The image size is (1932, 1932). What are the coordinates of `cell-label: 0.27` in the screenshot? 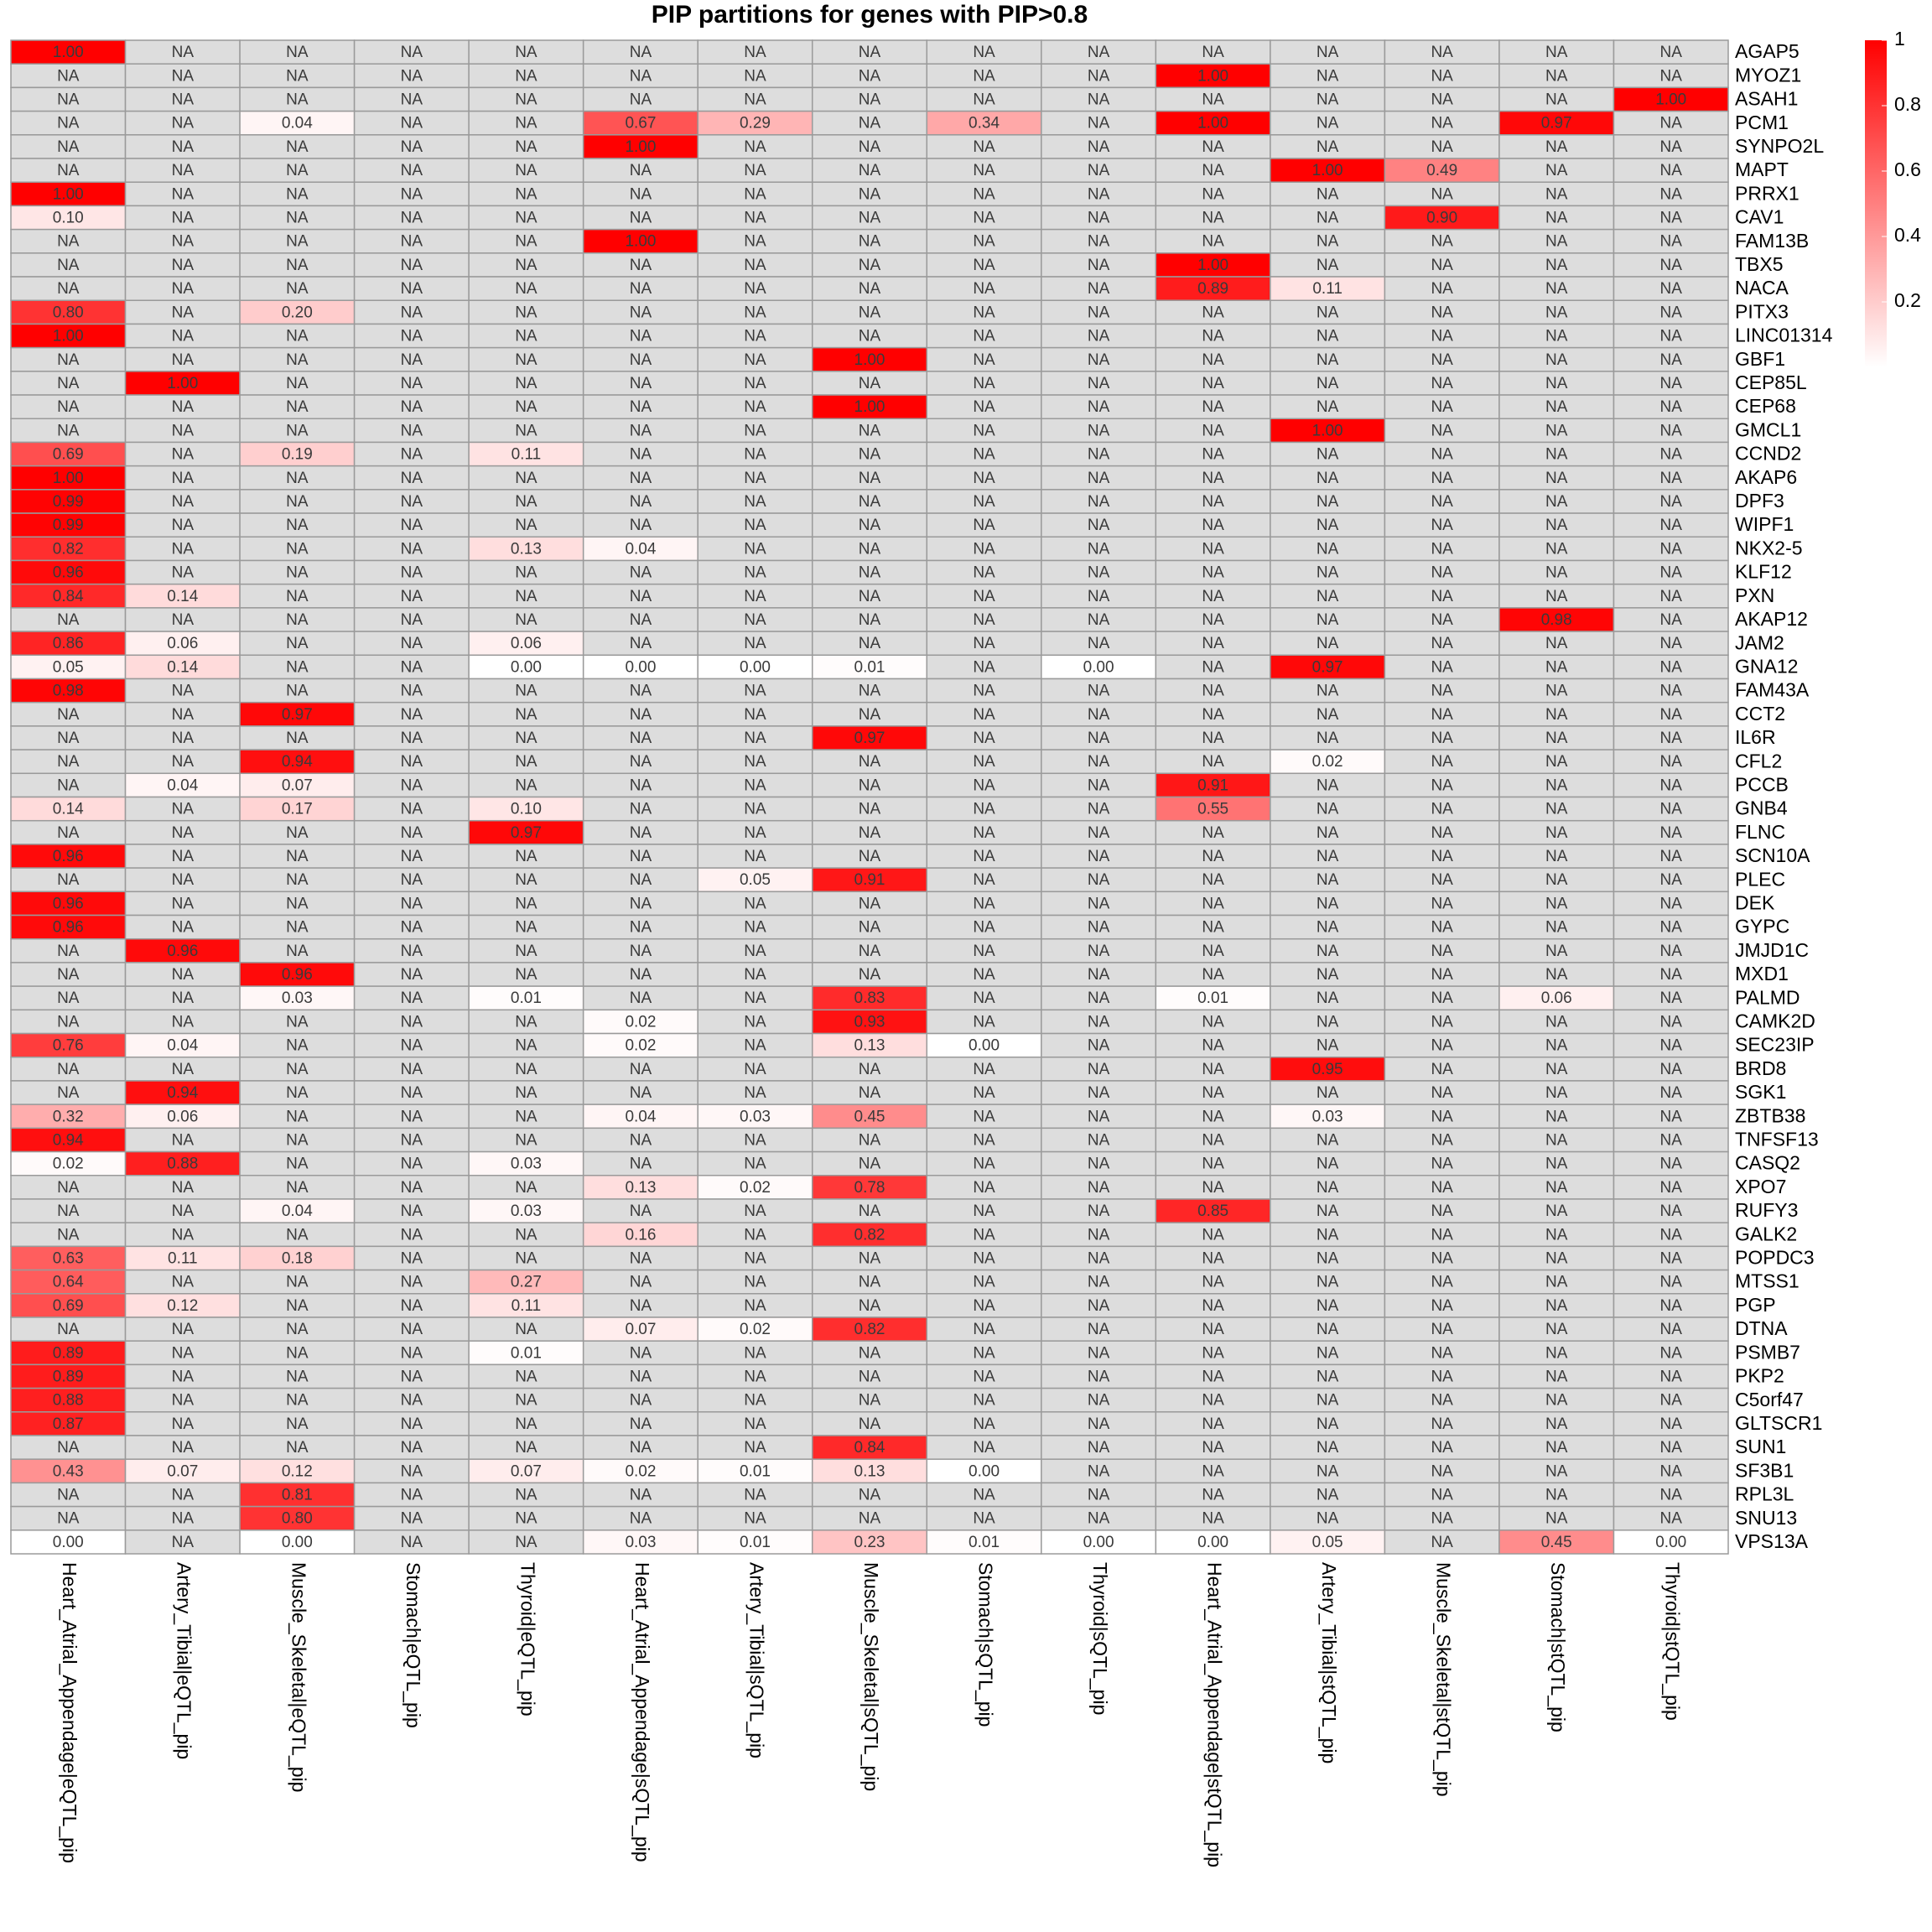 It's located at (526, 1282).